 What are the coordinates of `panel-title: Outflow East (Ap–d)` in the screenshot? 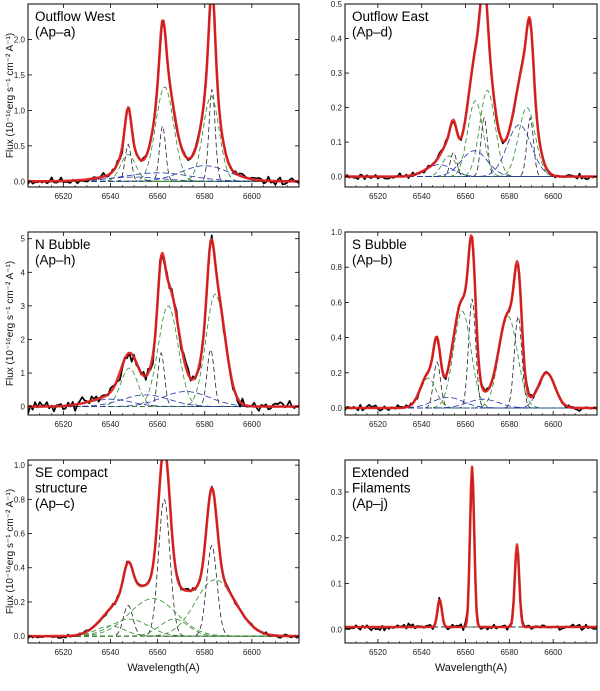 It's located at (390, 24).